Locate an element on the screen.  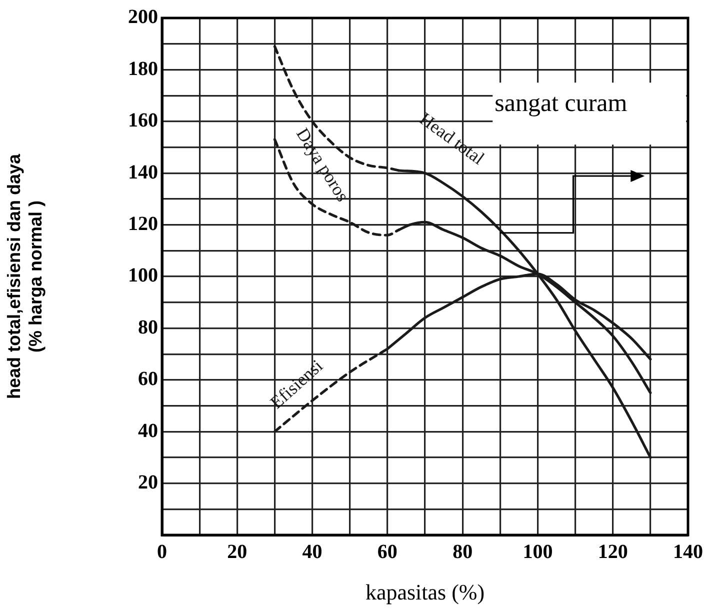
x-tick-label: 20 is located at coordinates (237, 552).